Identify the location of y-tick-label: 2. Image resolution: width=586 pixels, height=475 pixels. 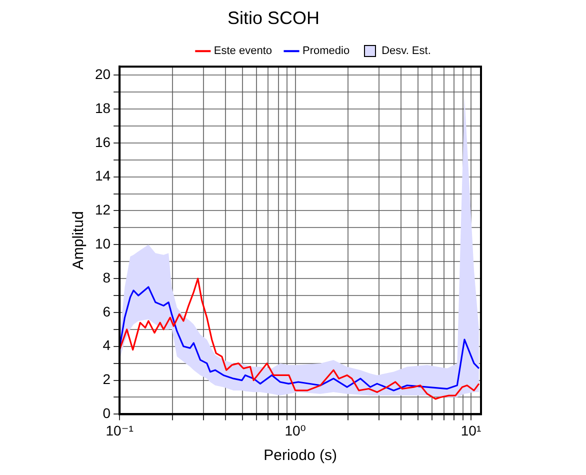
(106, 379).